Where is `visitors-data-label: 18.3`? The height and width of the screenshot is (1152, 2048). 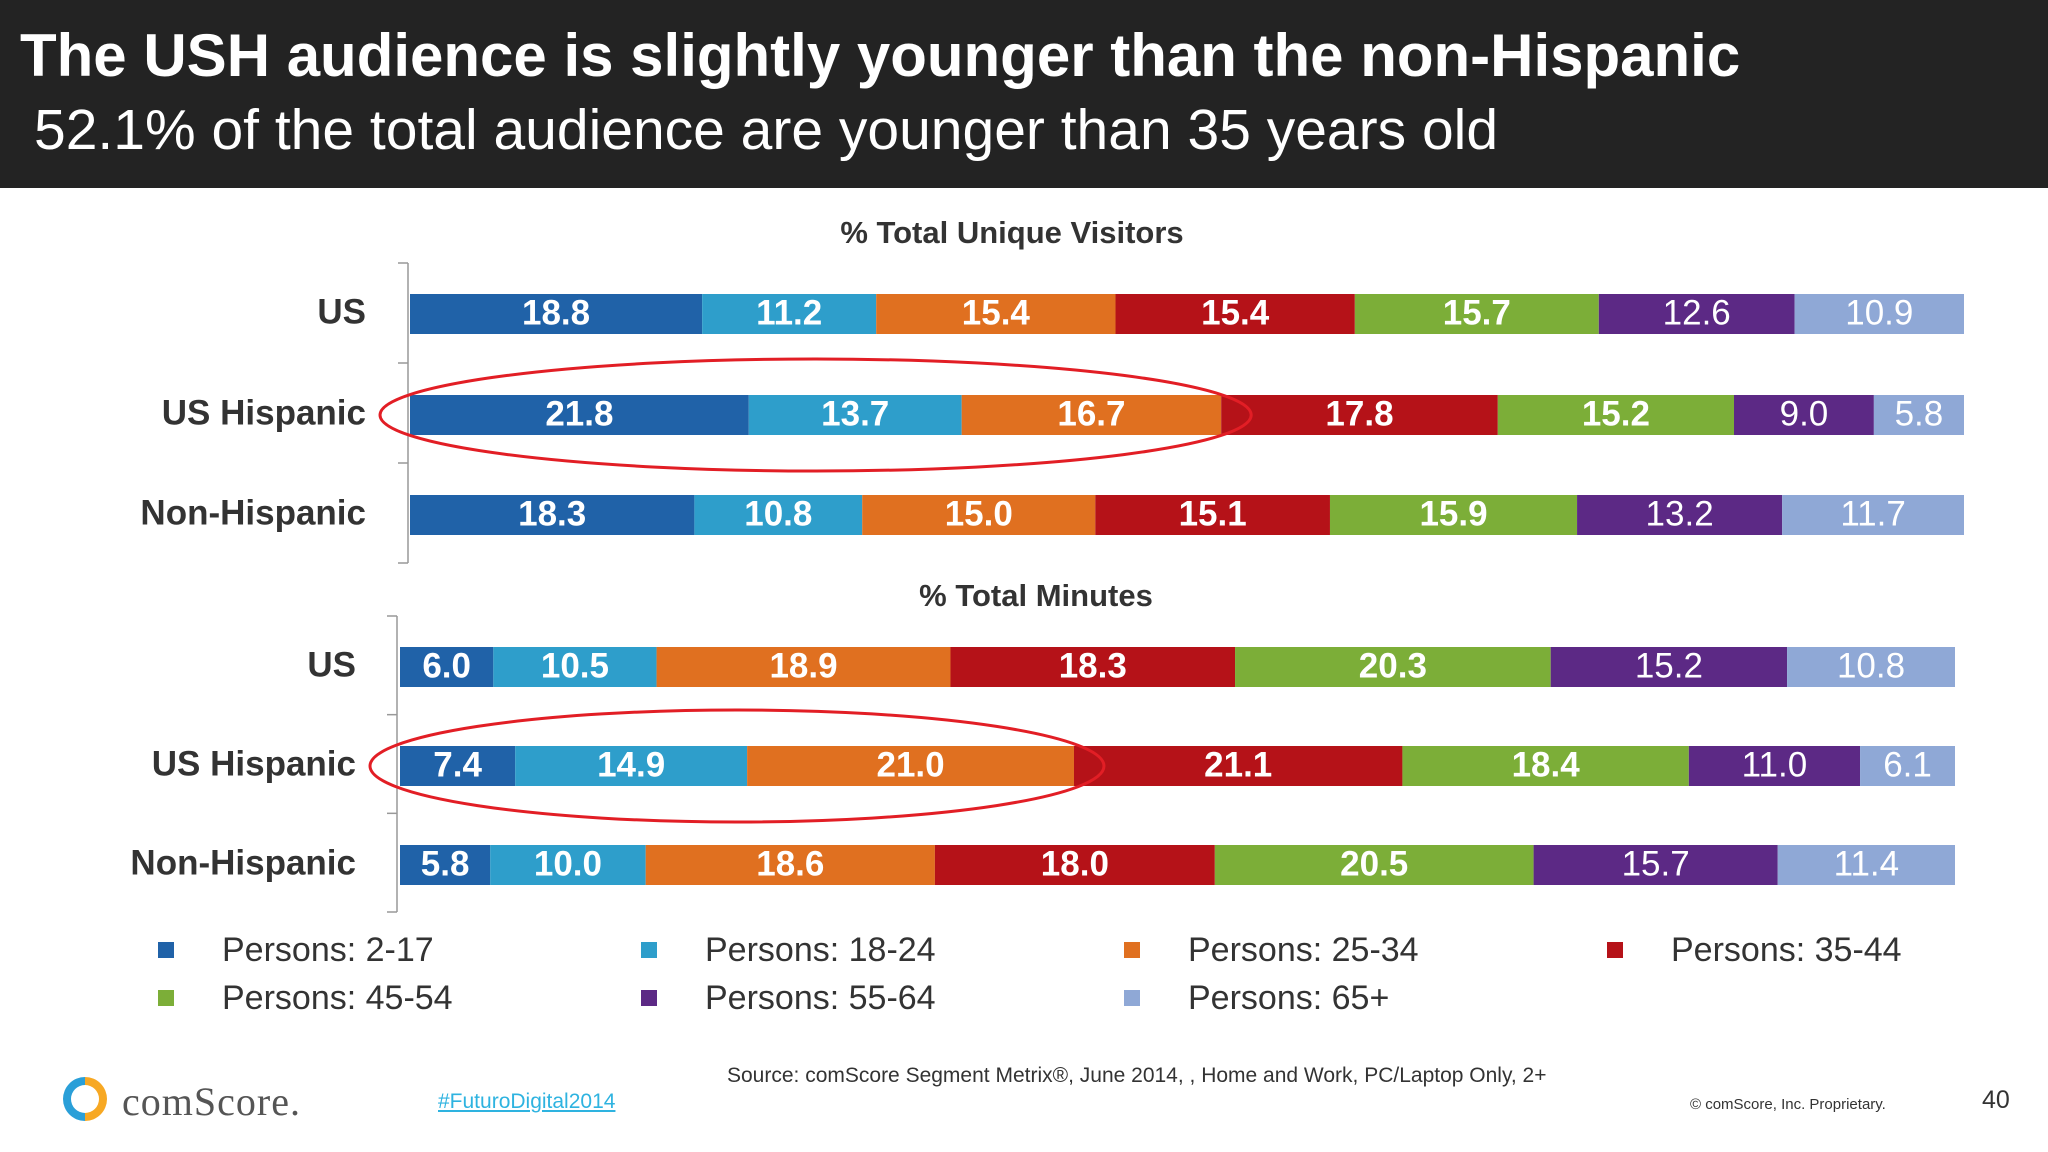
visitors-data-label: 18.3 is located at coordinates (552, 513).